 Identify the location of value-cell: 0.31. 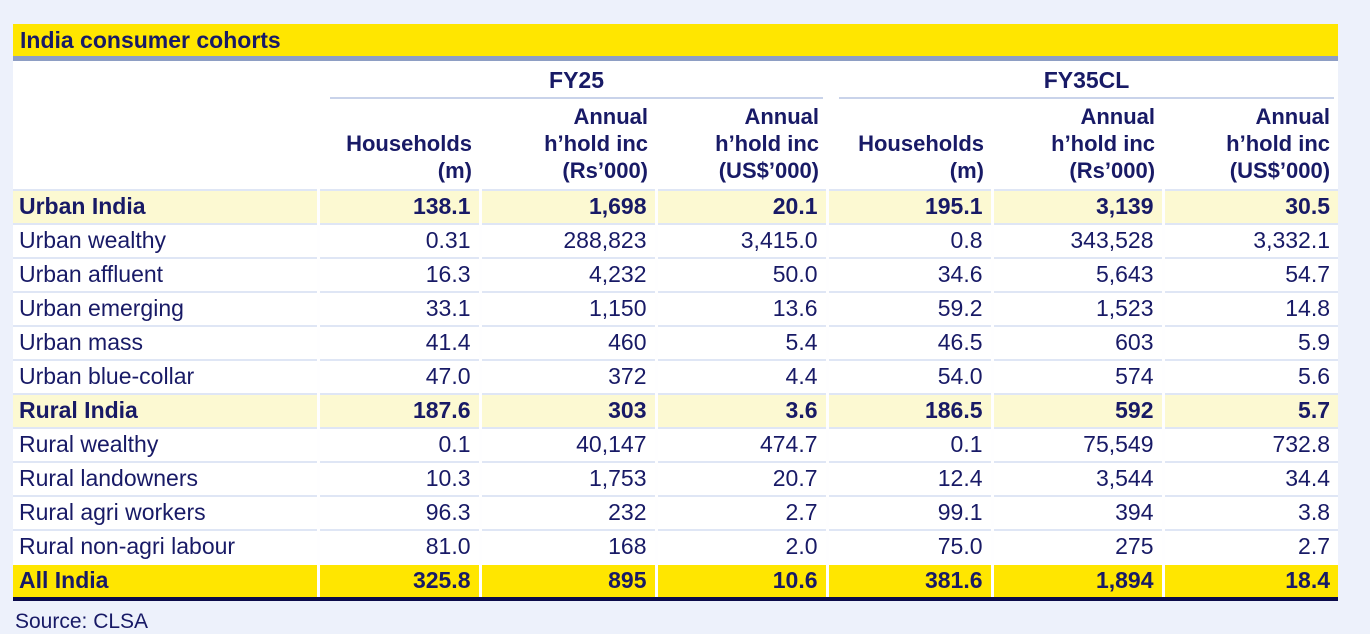
(398, 240).